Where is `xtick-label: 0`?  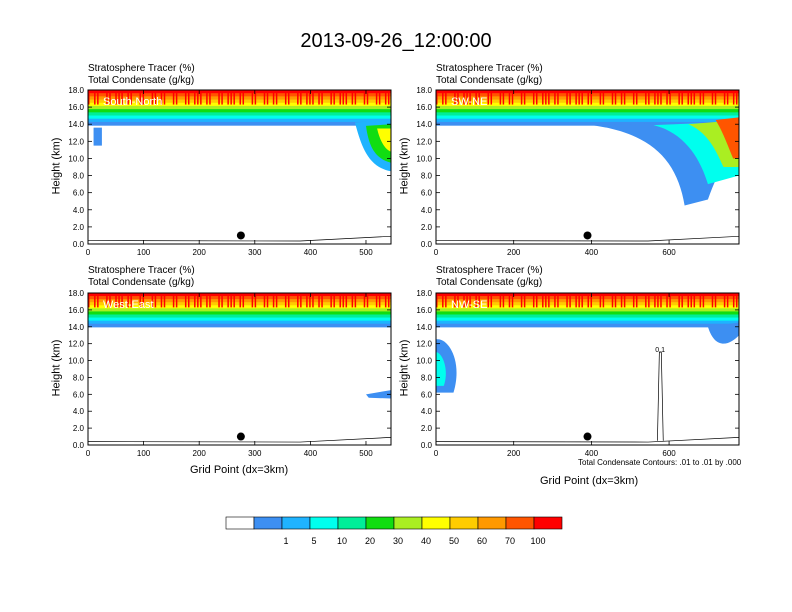 xtick-label: 0 is located at coordinates (88, 453).